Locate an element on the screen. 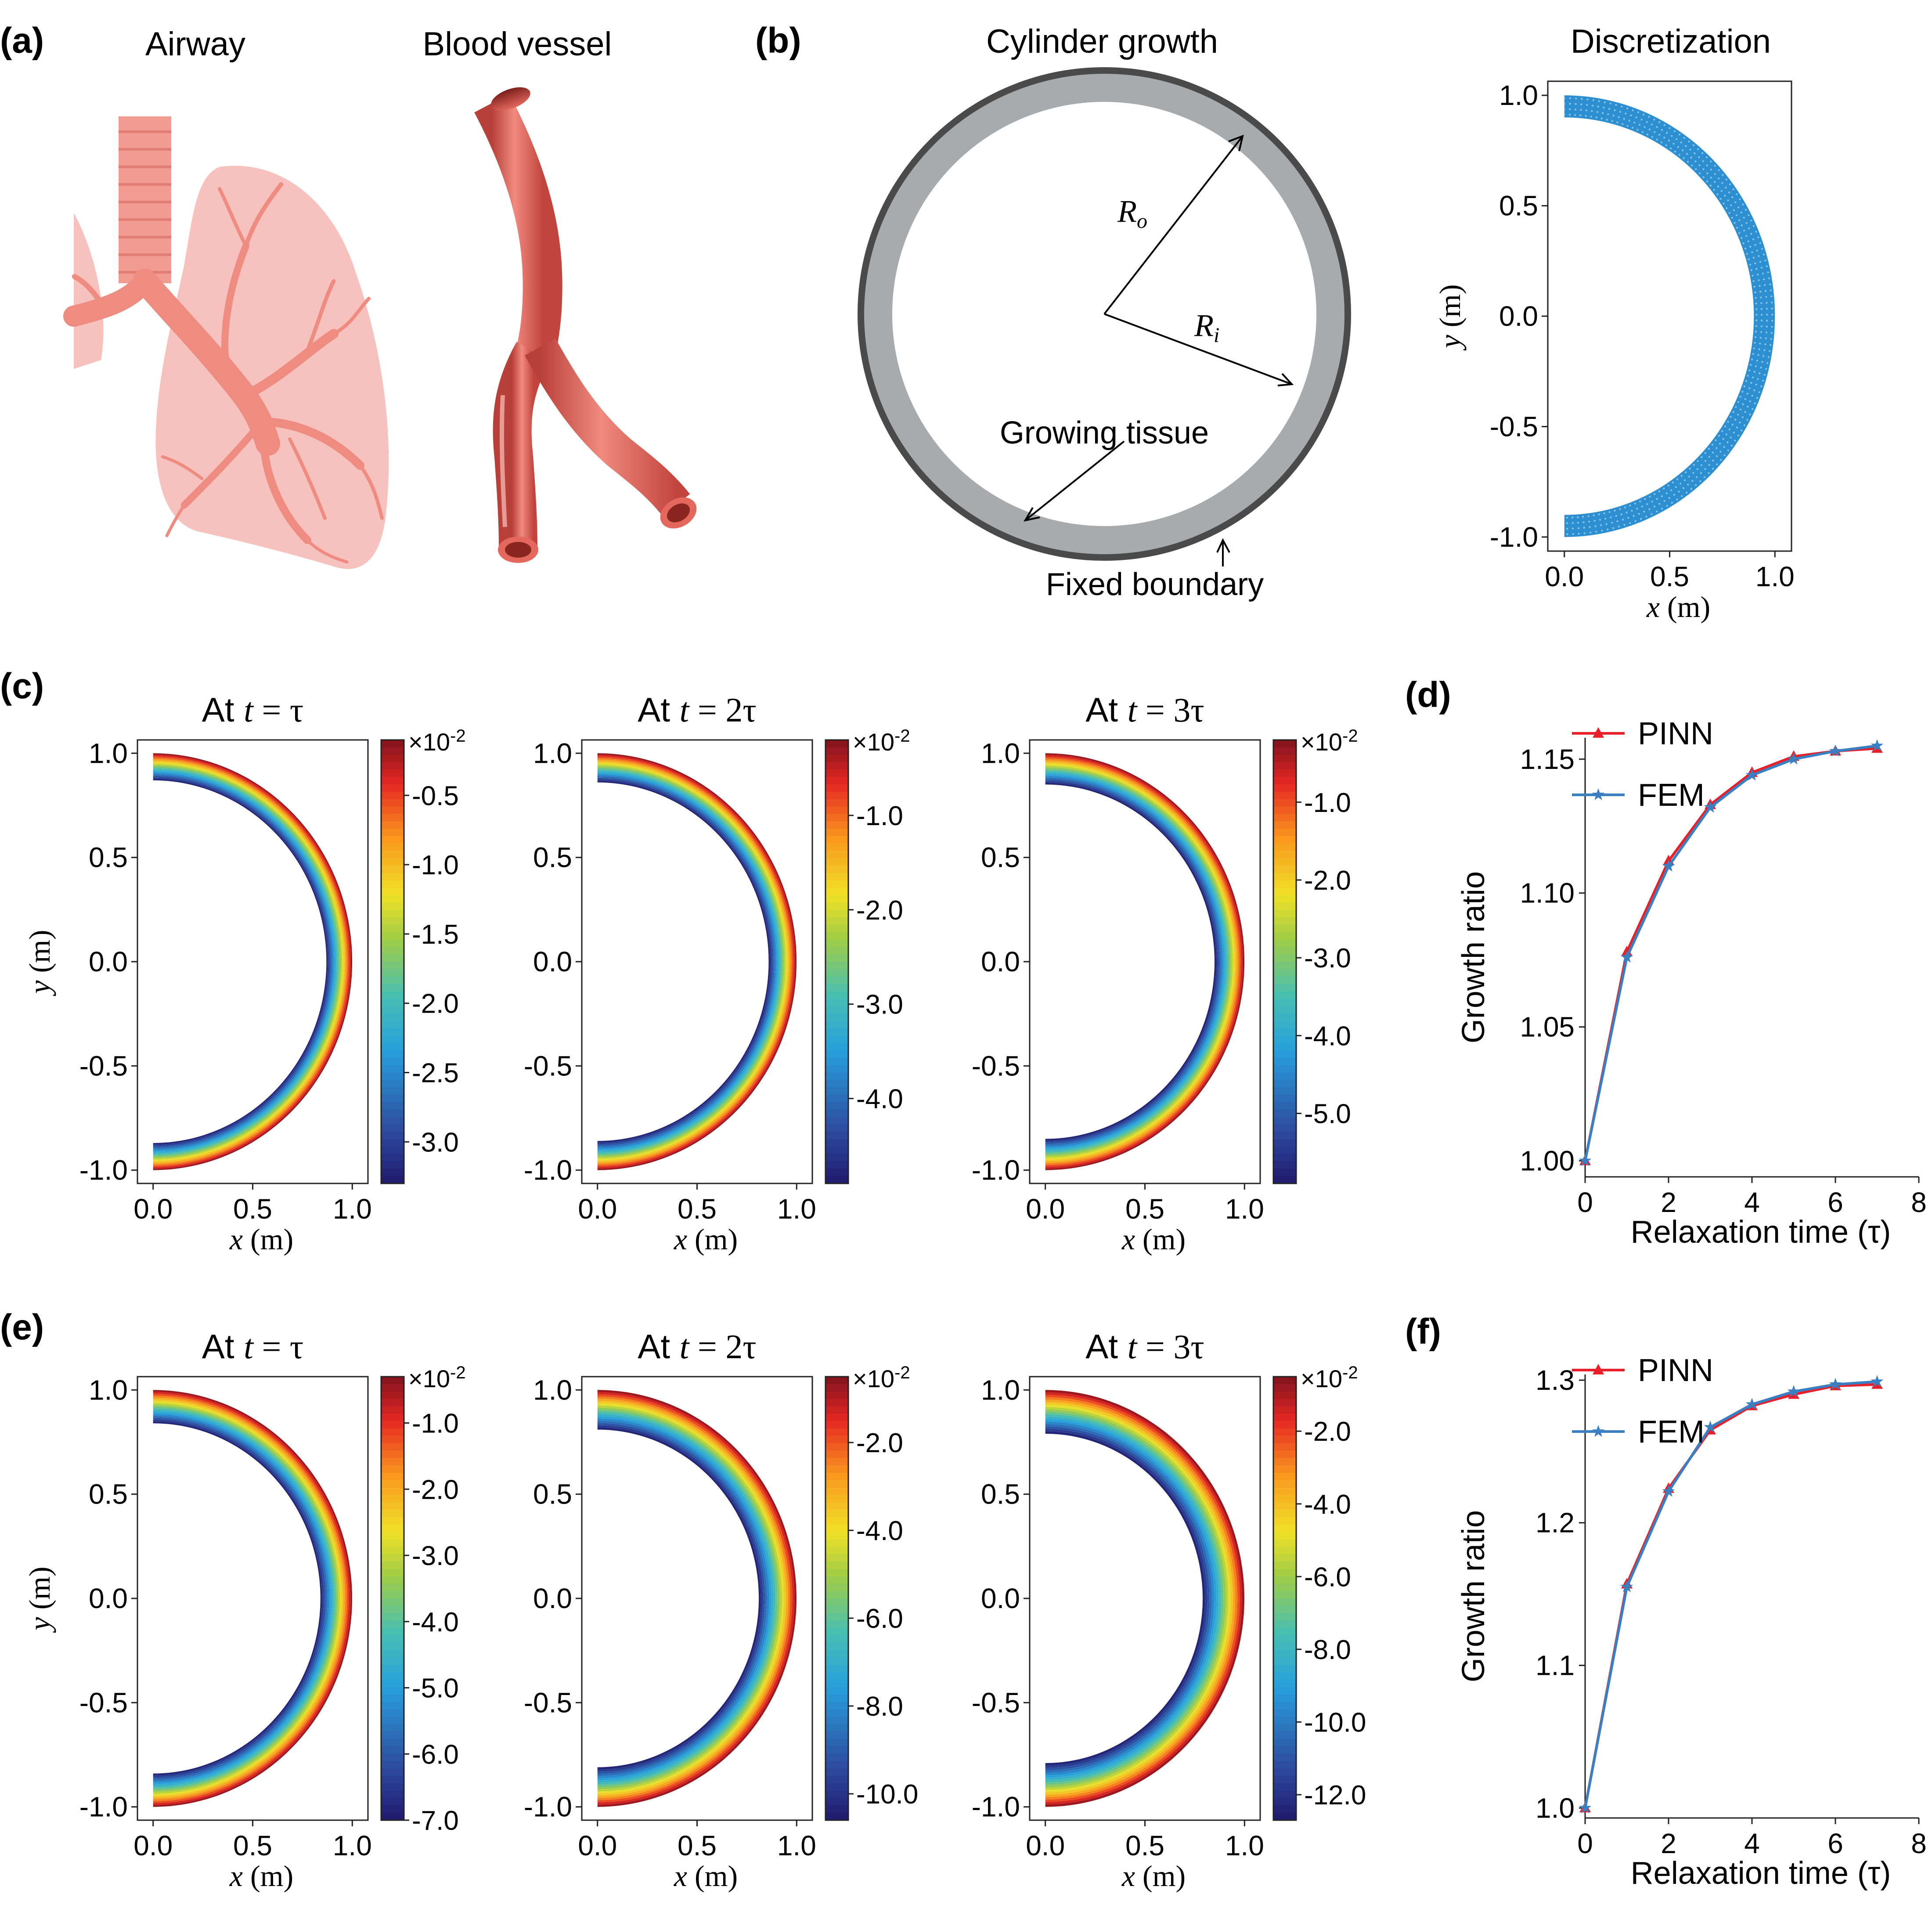 Image resolution: width=1932 pixels, height=1926 pixels. colorbar-tick-label: -10.0 is located at coordinates (1335, 1722).